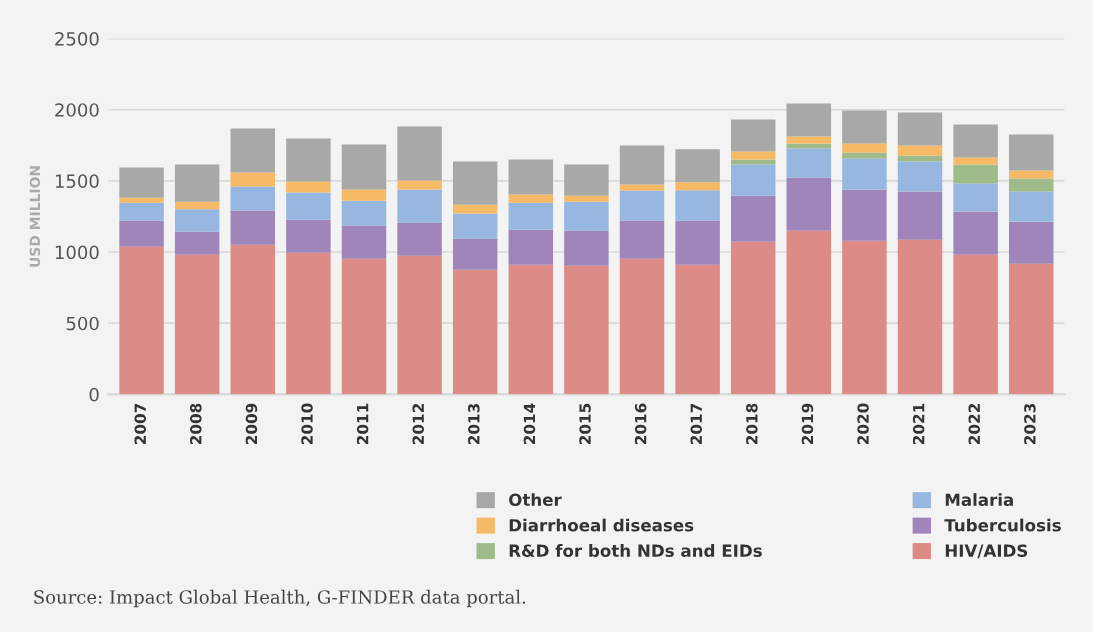 This screenshot has width=1093, height=632. What do you see at coordinates (918, 424) in the screenshot?
I see `x-tick-label: 2021` at bounding box center [918, 424].